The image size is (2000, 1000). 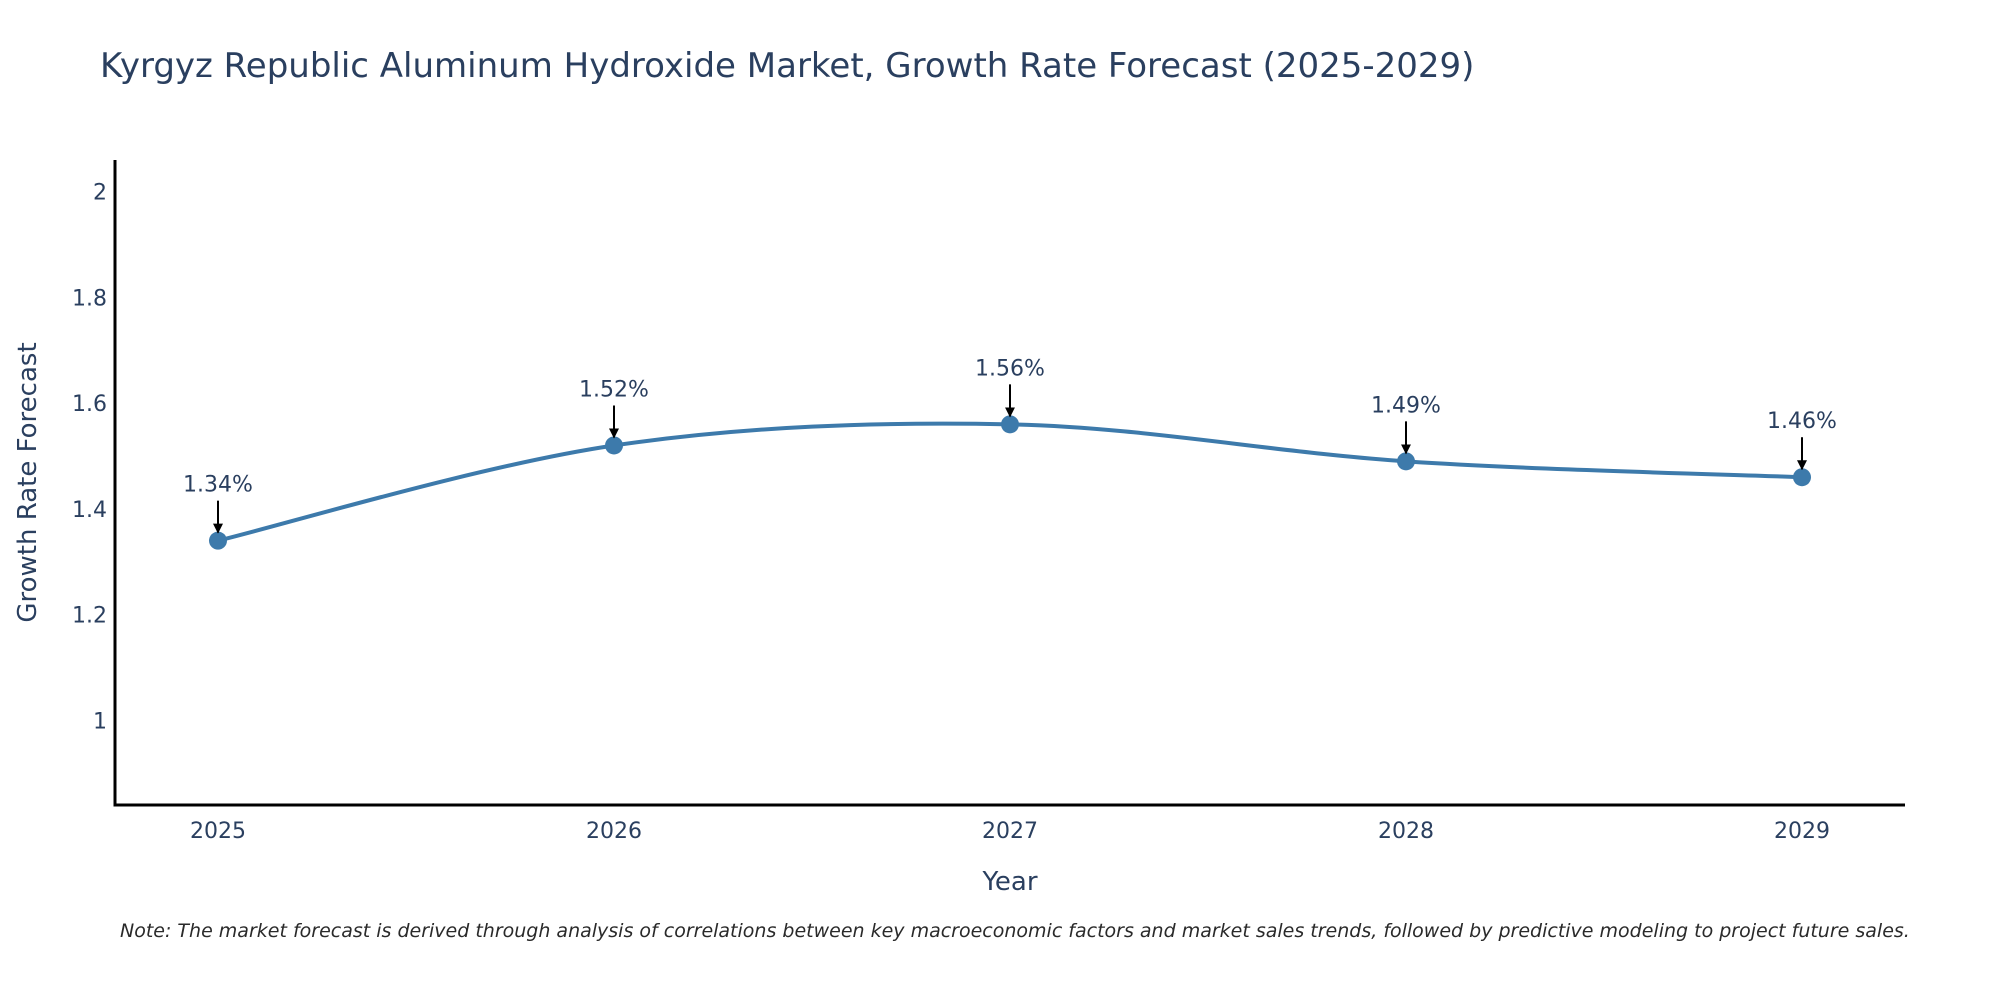 I want to click on data-annotations: 1.34% 1.52% 1.56% 1.49% 1.46%, so click(x=1010, y=445).